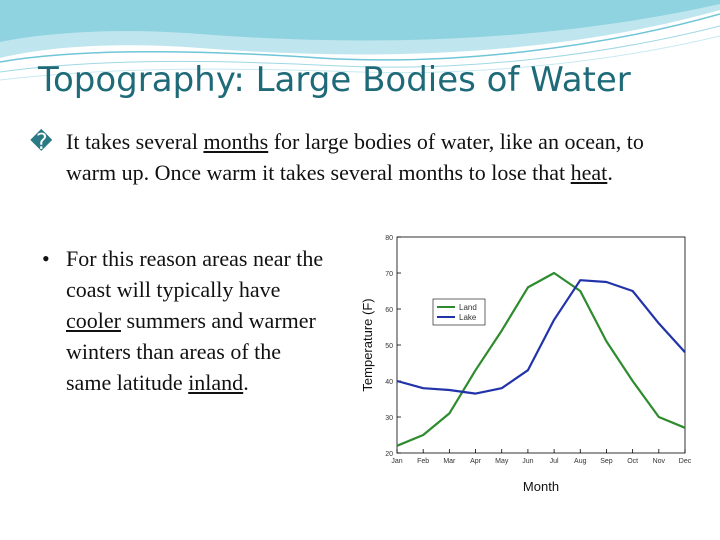 The height and width of the screenshot is (540, 720). Describe the element at coordinates (541, 337) in the screenshot. I see `series-line-lake` at that location.